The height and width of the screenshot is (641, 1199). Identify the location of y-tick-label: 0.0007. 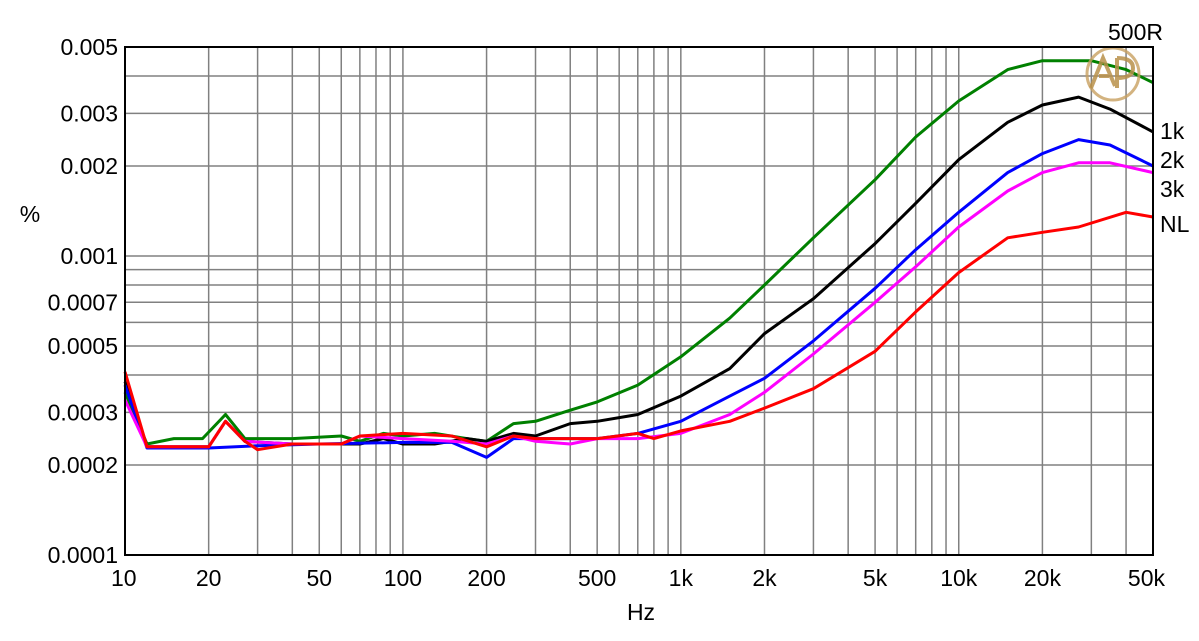
(83, 302).